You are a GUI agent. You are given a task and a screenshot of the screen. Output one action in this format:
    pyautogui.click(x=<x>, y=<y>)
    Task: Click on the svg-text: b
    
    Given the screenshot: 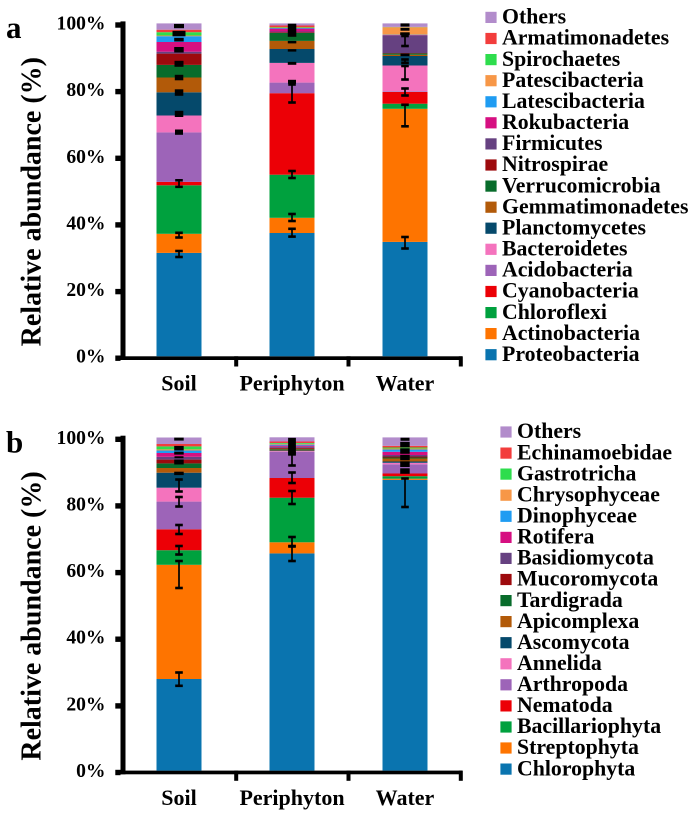 What is the action you would take?
    pyautogui.click(x=14, y=441)
    